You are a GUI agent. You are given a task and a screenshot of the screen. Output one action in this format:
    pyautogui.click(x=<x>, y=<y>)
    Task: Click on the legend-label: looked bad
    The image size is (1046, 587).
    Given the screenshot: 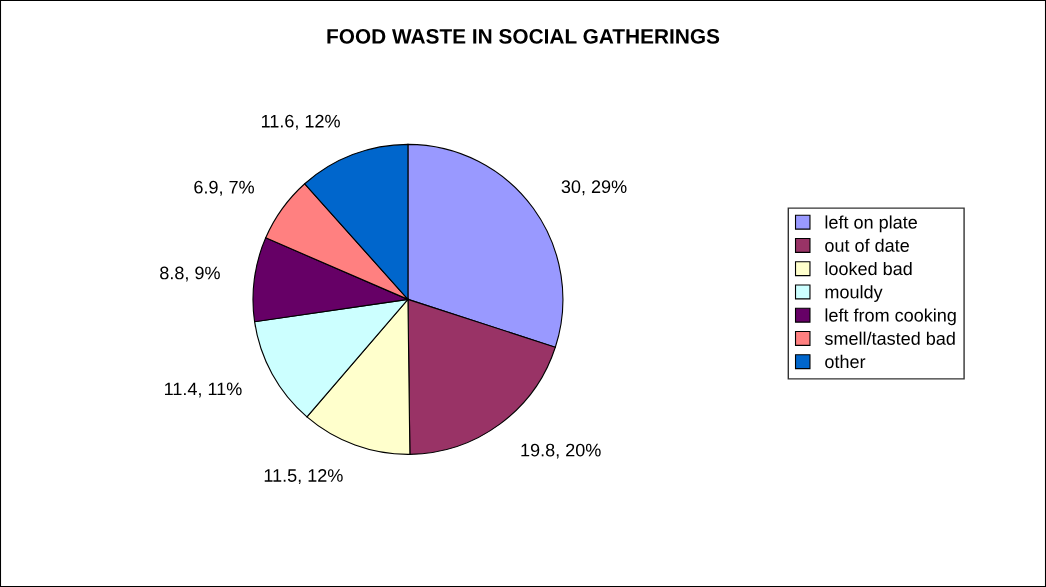 What is the action you would take?
    pyautogui.click(x=868, y=268)
    